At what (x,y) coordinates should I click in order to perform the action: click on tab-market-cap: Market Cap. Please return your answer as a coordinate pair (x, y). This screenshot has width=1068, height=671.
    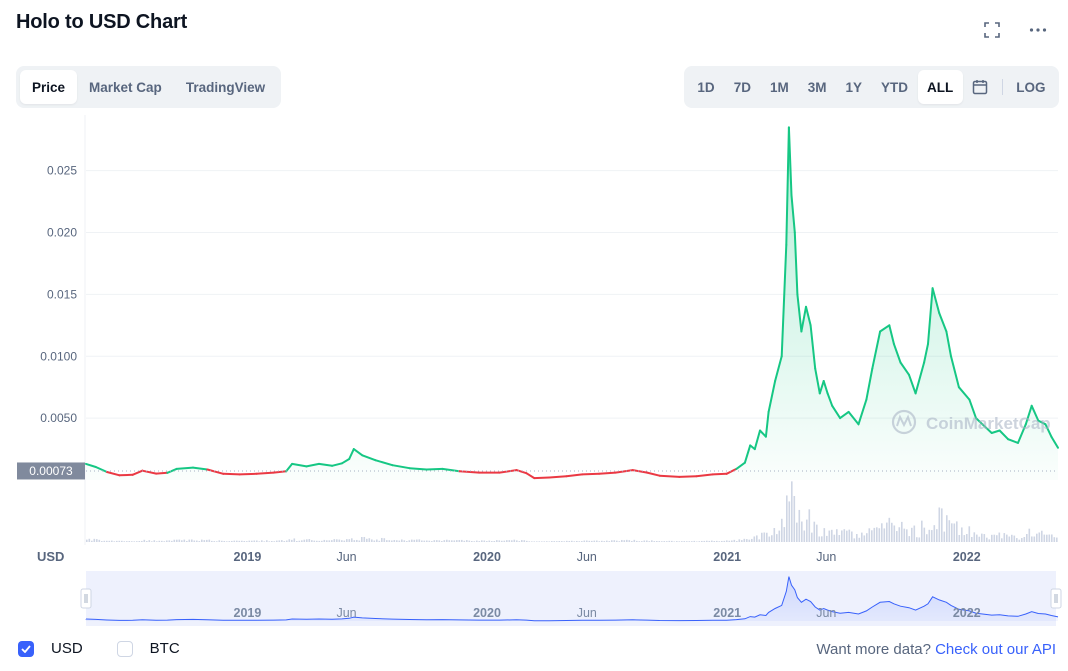
    Looking at the image, I should click on (125, 87).